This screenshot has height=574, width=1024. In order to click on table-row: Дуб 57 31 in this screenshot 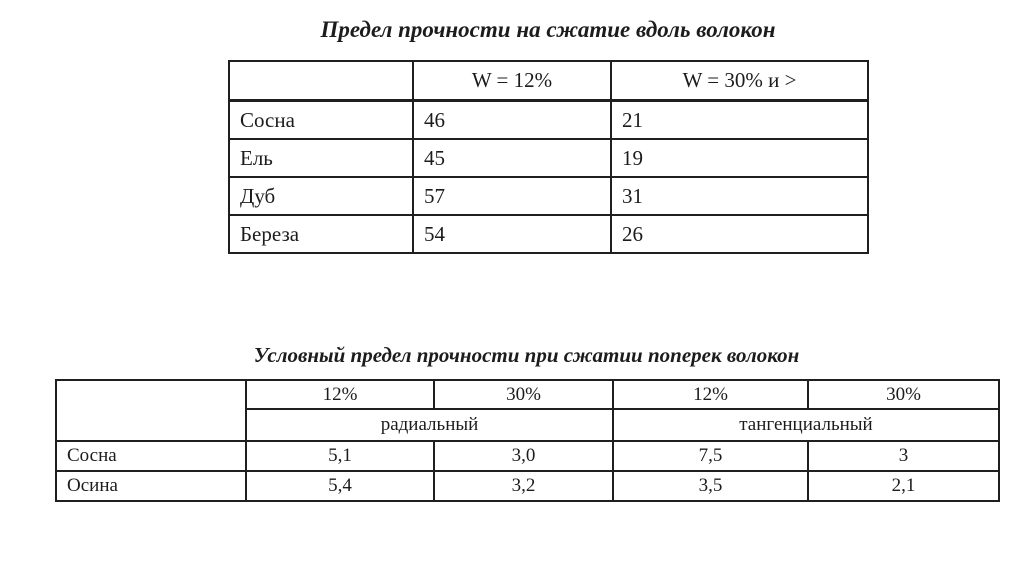, I will do `click(548, 196)`.